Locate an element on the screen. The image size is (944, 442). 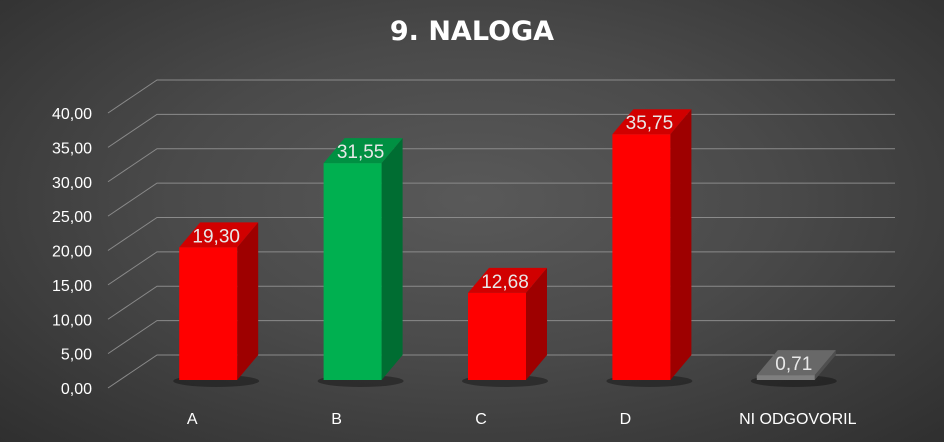
x-category-label: NI ODGOVORIL is located at coordinates (797, 419).